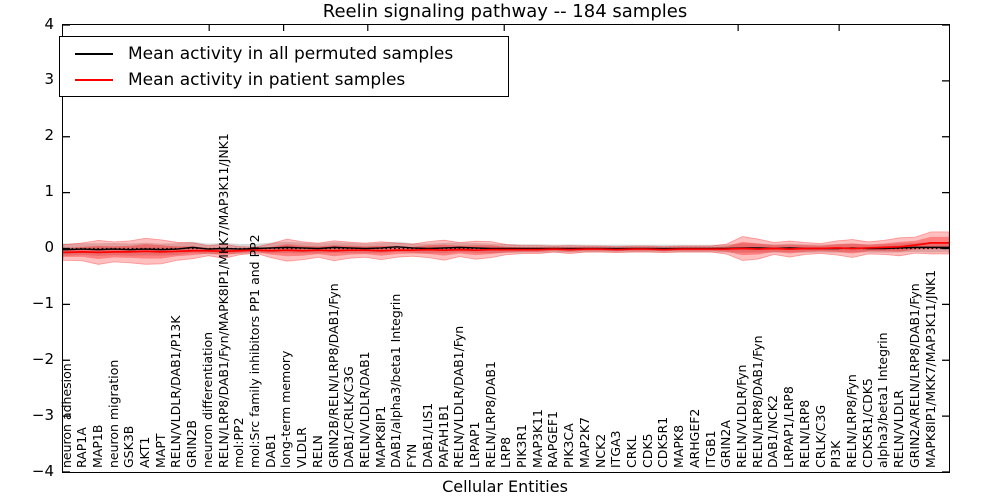 This screenshot has width=1000, height=500. I want to click on x-tick-label: CDK5R1/CDK5, so click(867, 423).